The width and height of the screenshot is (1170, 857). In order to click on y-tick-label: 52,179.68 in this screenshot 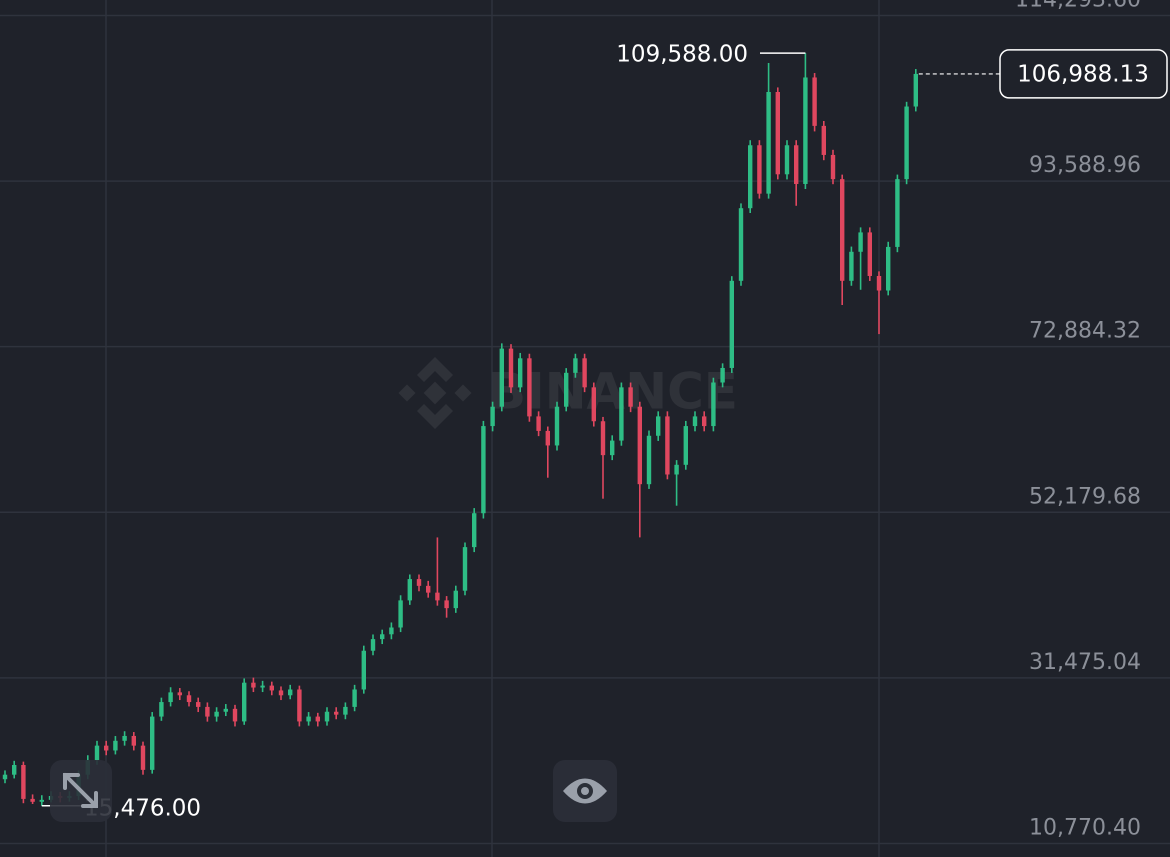, I will do `click(1085, 496)`.